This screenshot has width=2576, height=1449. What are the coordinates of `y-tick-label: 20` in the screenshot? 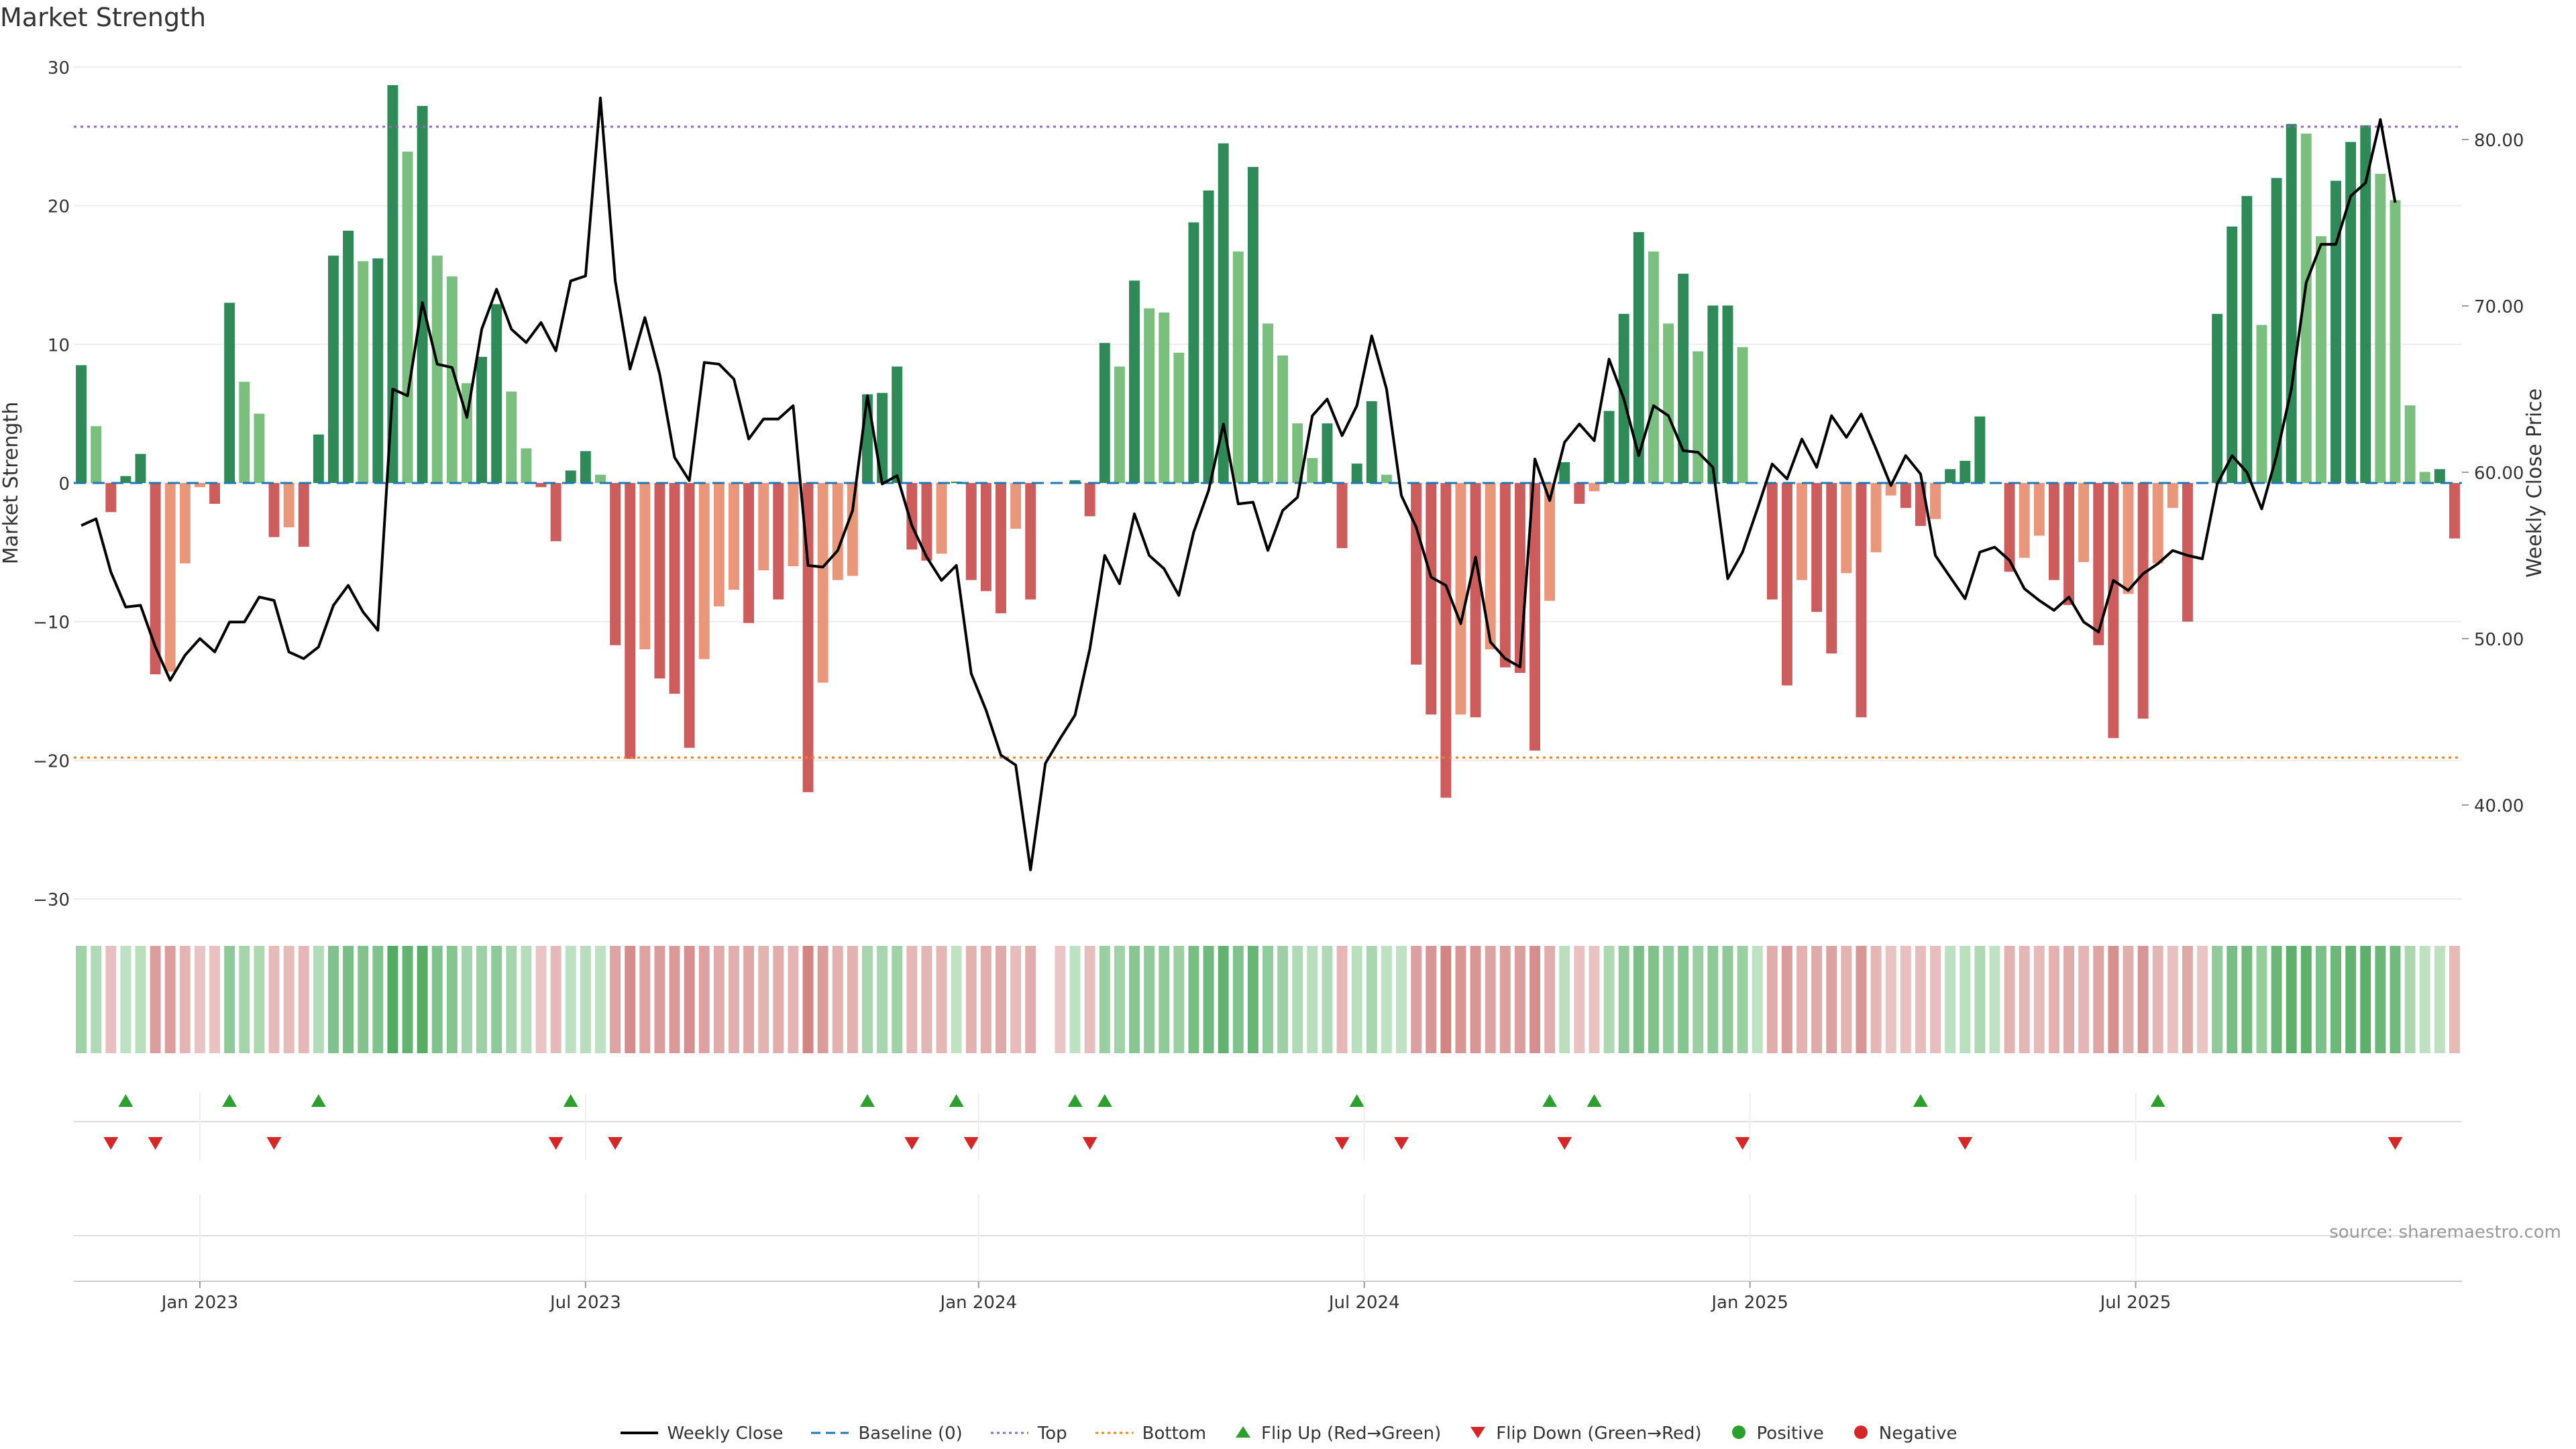 It's located at (59, 207).